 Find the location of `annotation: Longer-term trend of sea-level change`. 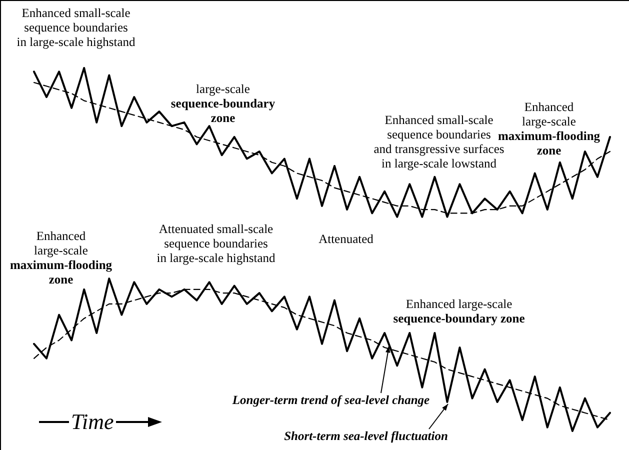

annotation: Longer-term trend of sea-level change is located at coordinates (330, 400).